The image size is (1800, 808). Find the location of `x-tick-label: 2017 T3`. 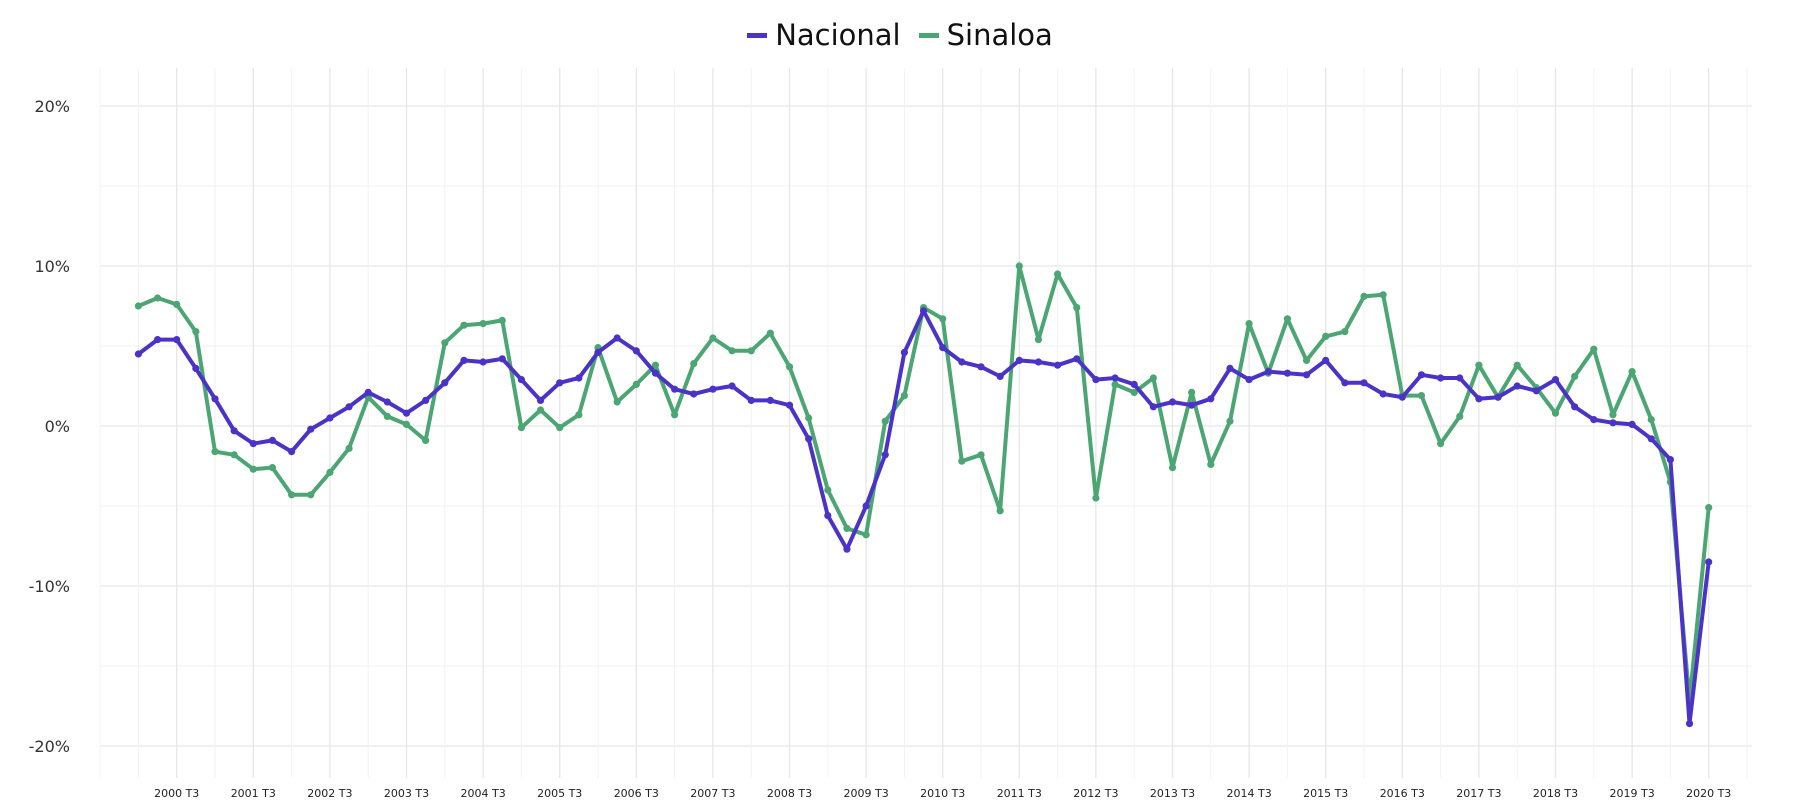

x-tick-label: 2017 T3 is located at coordinates (1478, 793).